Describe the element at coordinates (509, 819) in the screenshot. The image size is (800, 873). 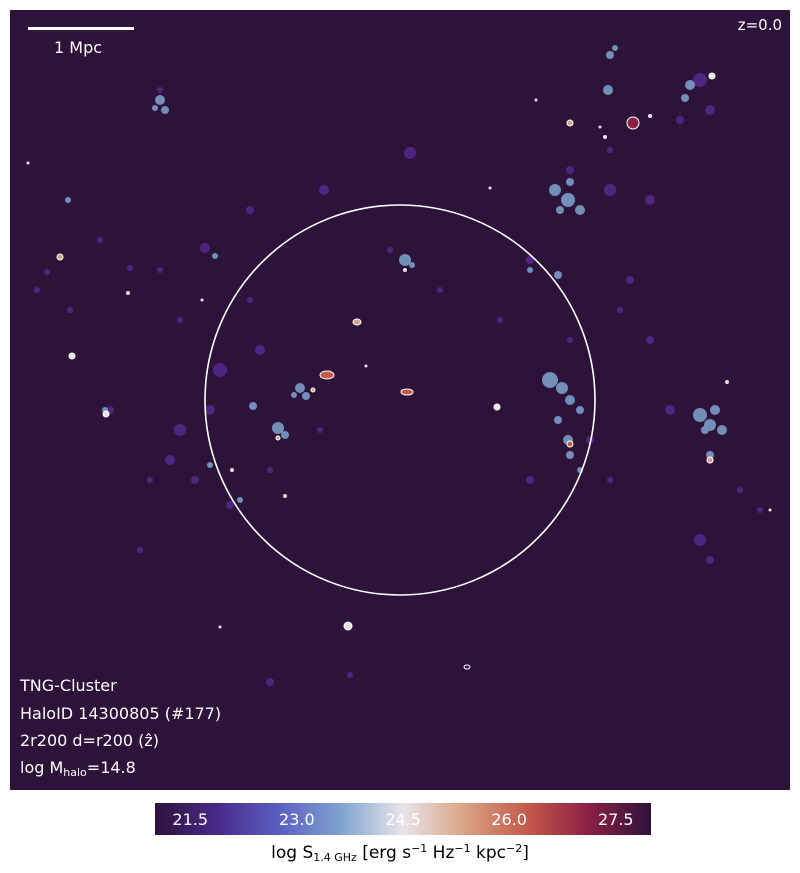
I see `colorbar-tick: 26.0` at that location.